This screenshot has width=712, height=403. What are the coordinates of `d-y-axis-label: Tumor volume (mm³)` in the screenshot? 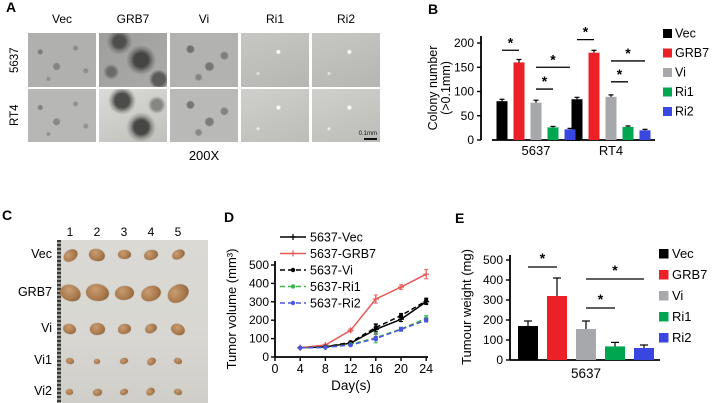 It's located at (231, 309).